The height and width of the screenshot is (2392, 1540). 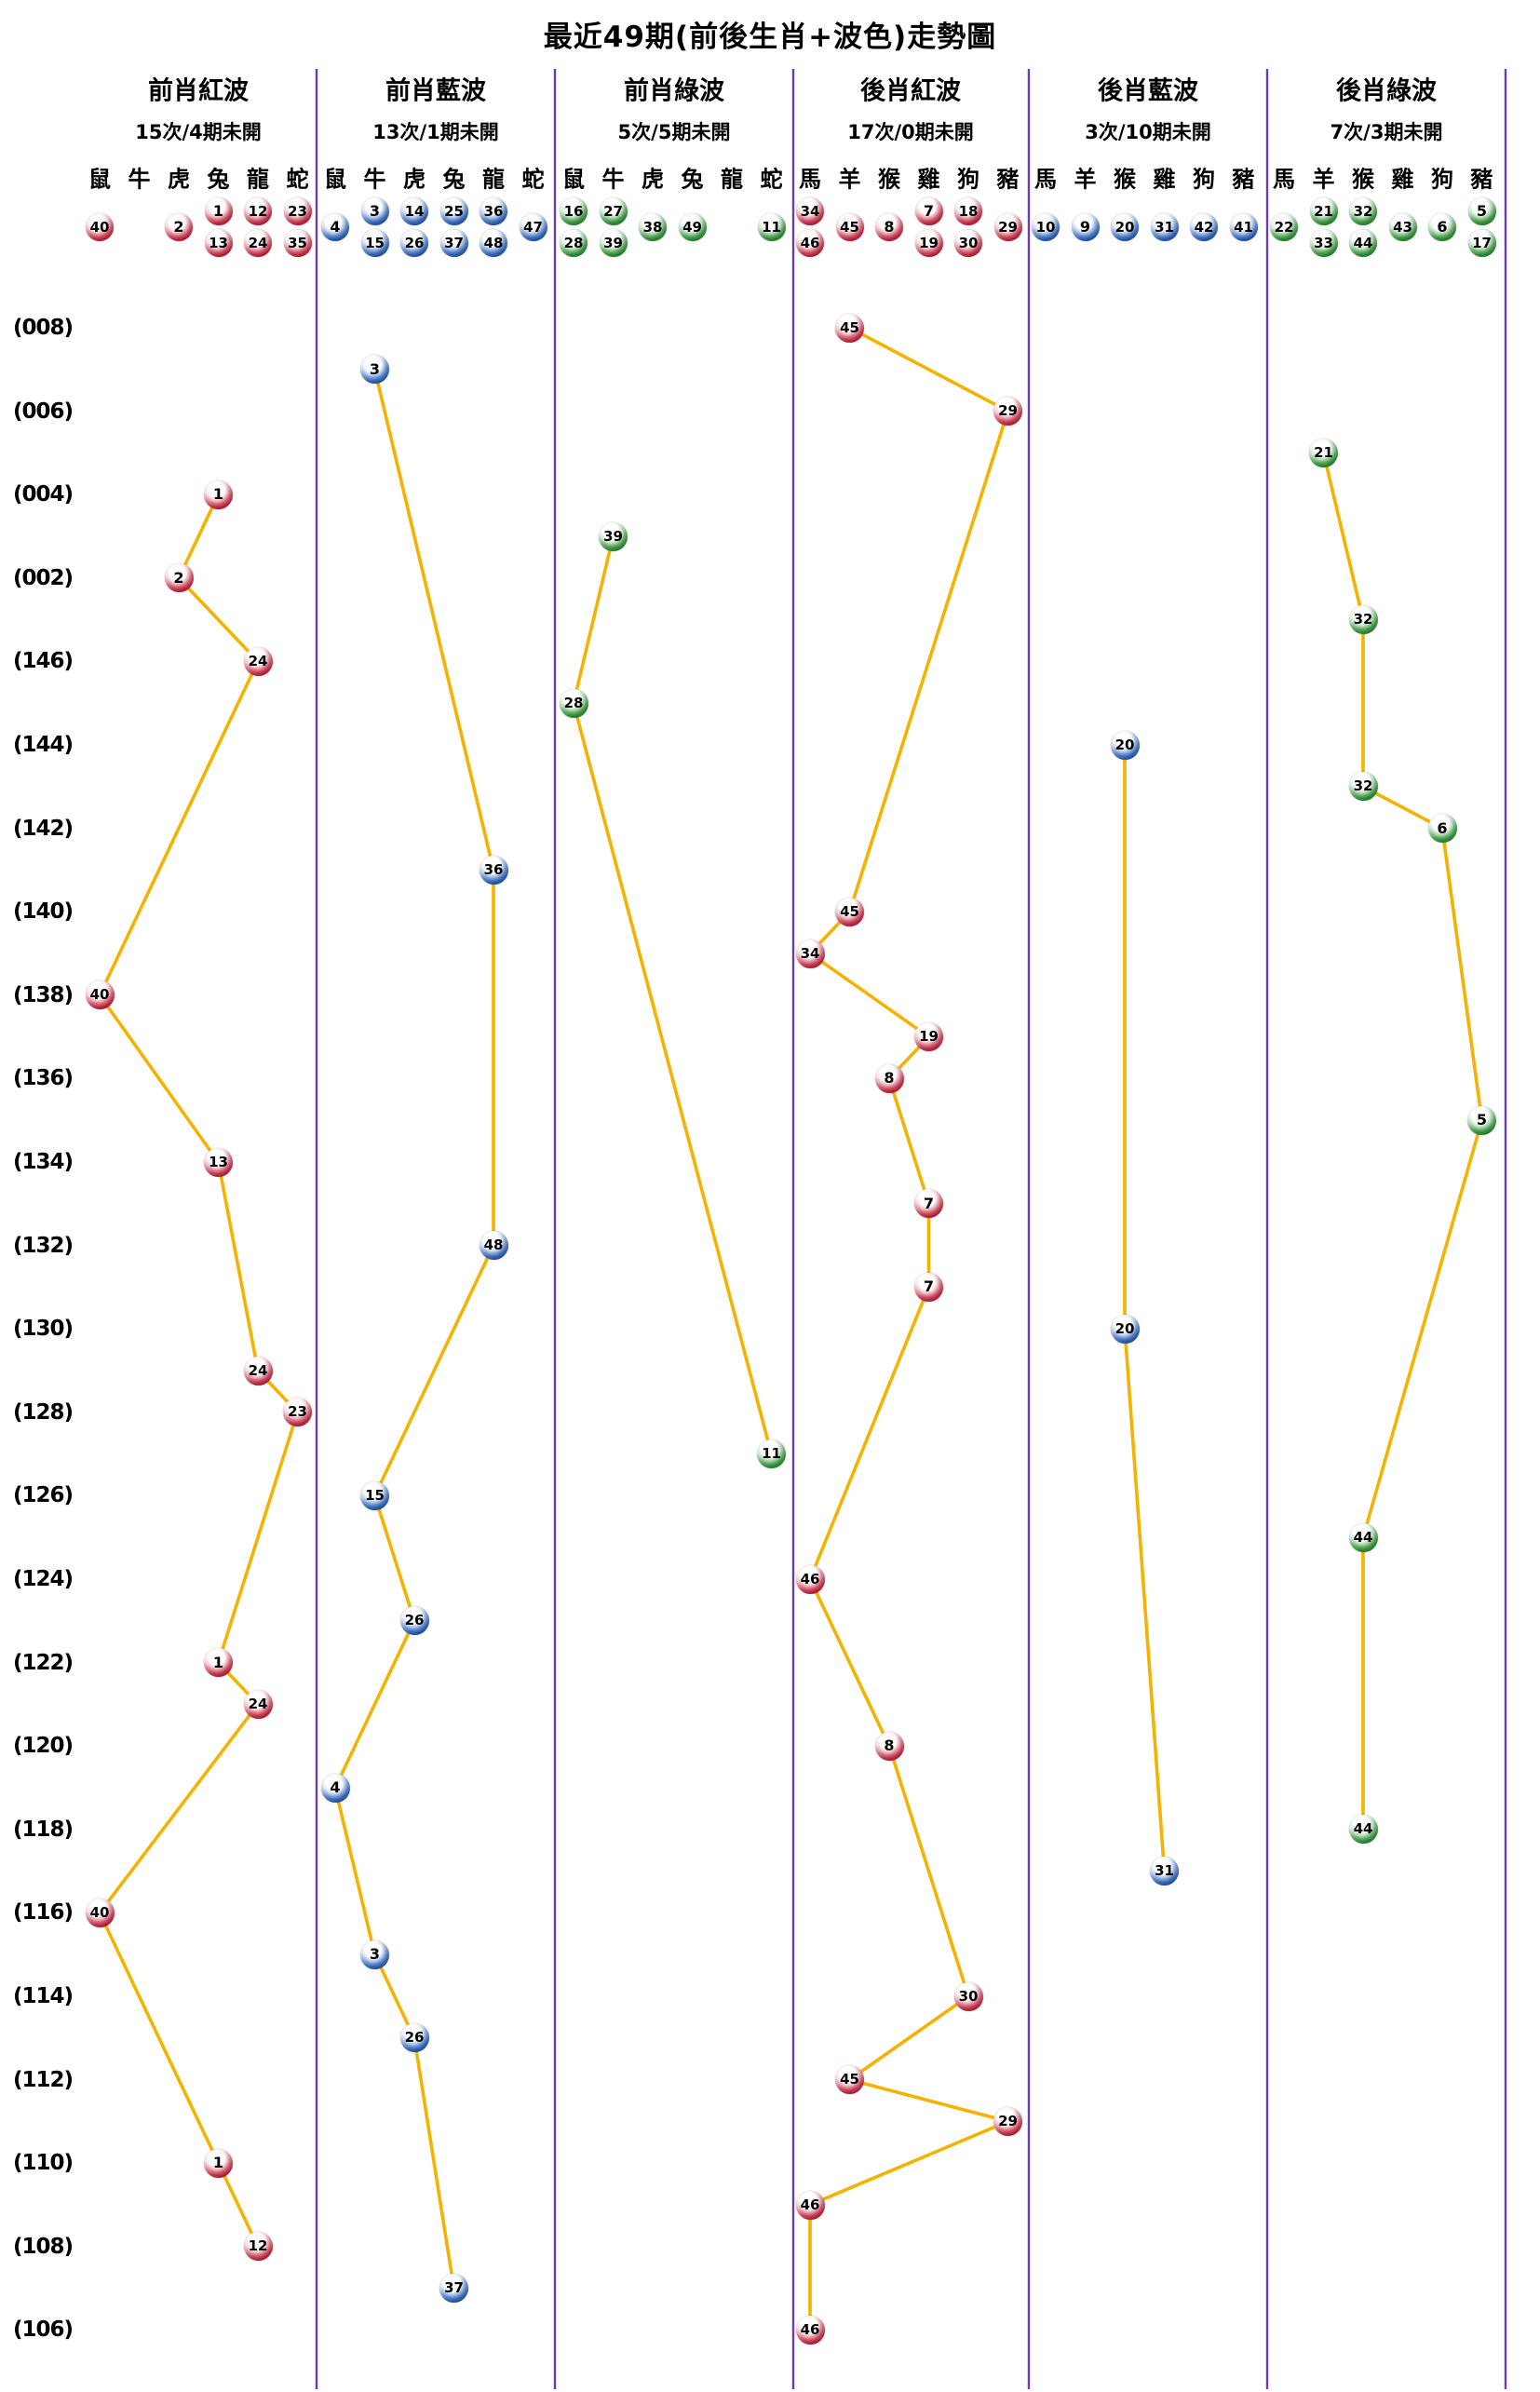 I want to click on period-label-138: (138), so click(x=43, y=994).